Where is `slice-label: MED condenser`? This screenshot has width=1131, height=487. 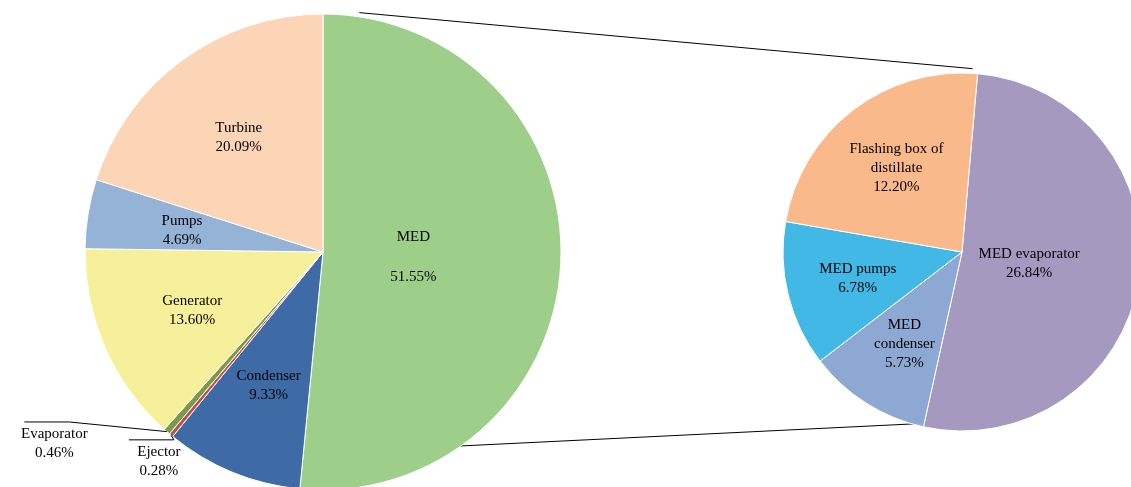 slice-label: MED condenser is located at coordinates (904, 333).